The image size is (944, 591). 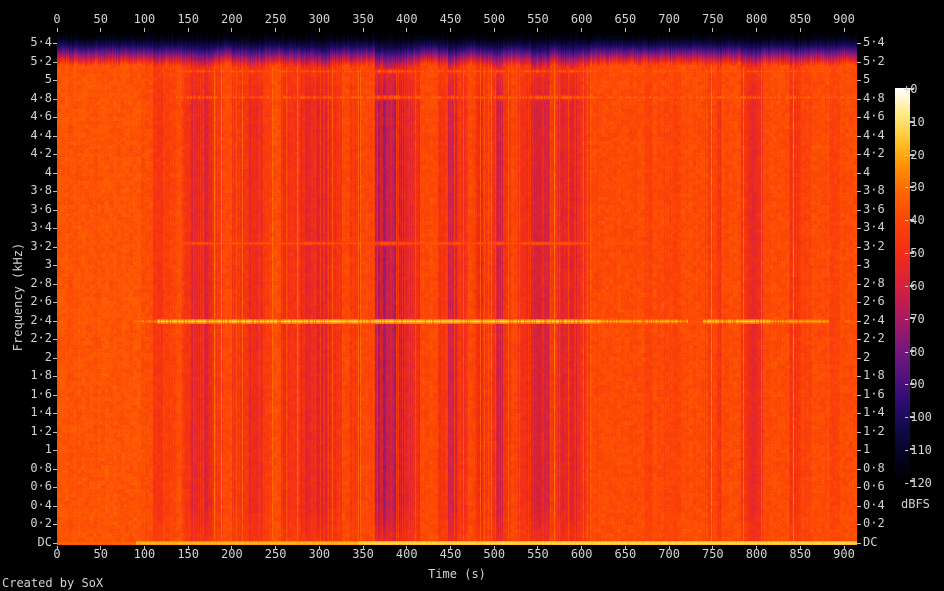 I want to click on freq-tick-label-right: 2·4, so click(x=874, y=319).